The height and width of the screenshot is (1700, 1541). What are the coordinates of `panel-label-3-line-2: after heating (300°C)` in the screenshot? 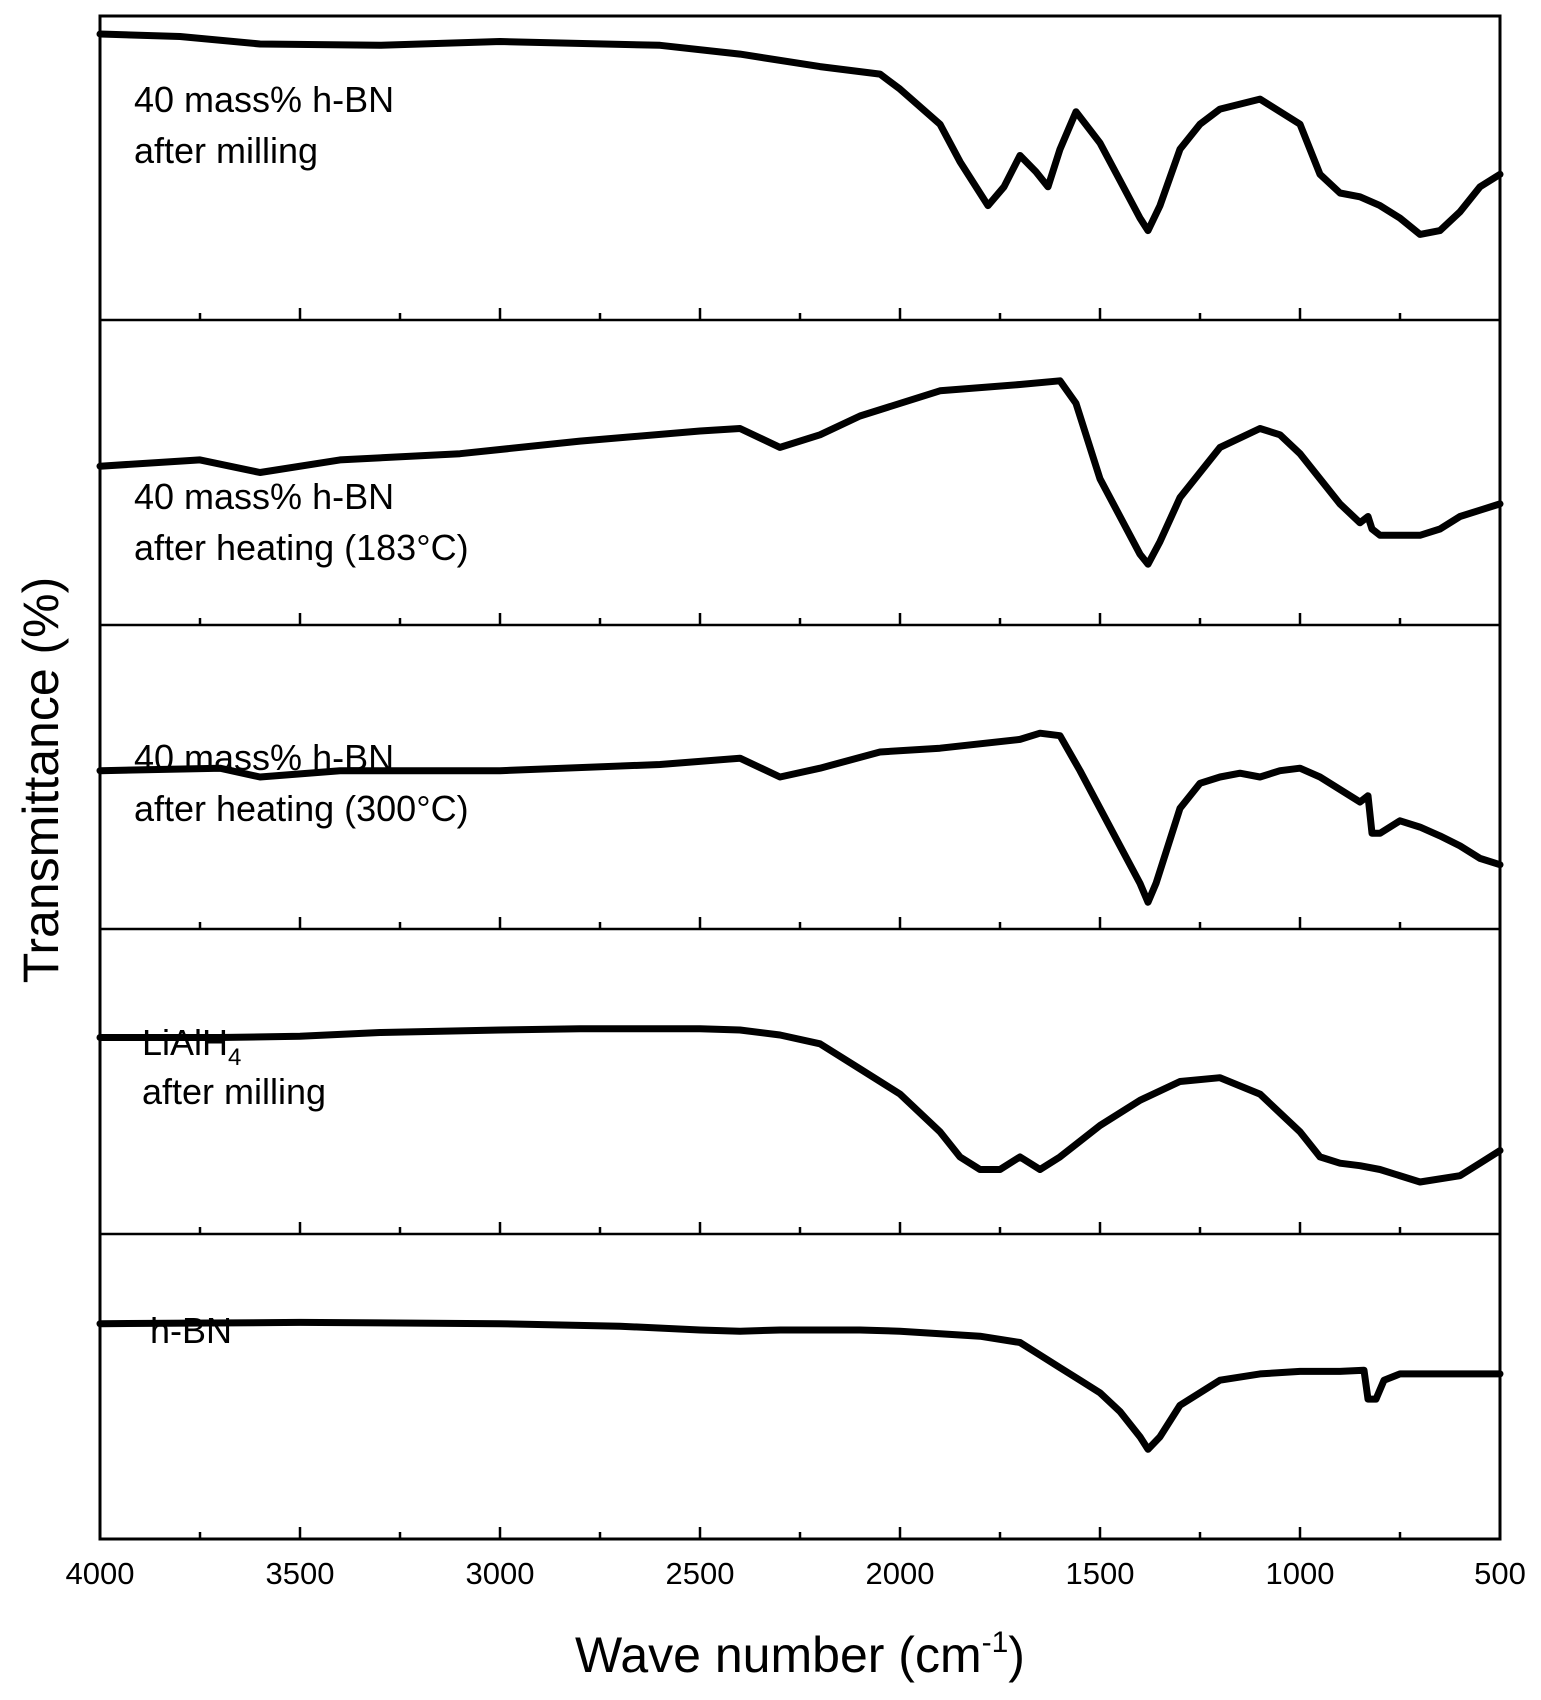 It's located at (301, 808).